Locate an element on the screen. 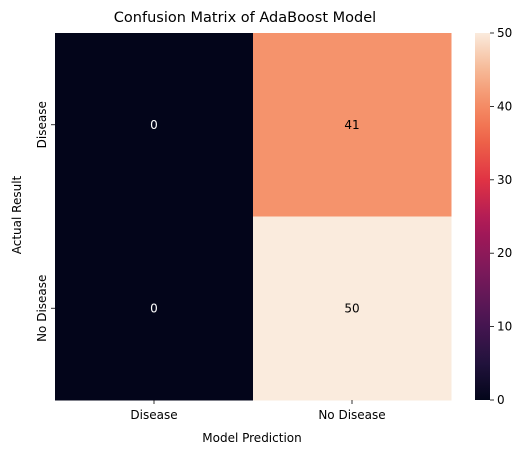 Image resolution: width=530 pixels, height=459 pixels. colorbar is located at coordinates (482, 216).